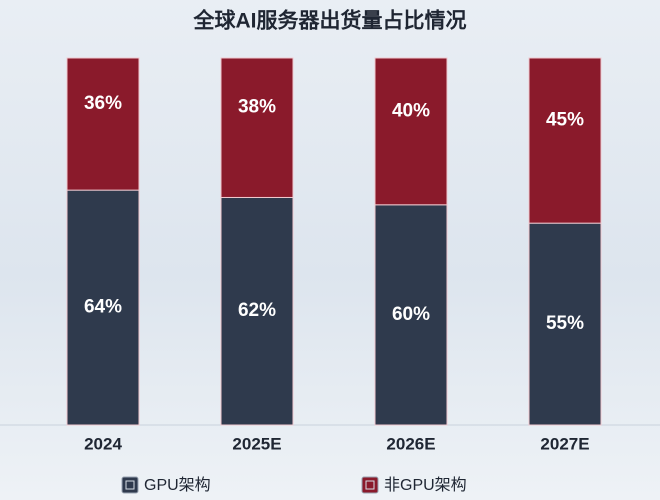 Image resolution: width=660 pixels, height=500 pixels. Describe the element at coordinates (103, 443) in the screenshot. I see `x-tick-label: 2024` at that location.